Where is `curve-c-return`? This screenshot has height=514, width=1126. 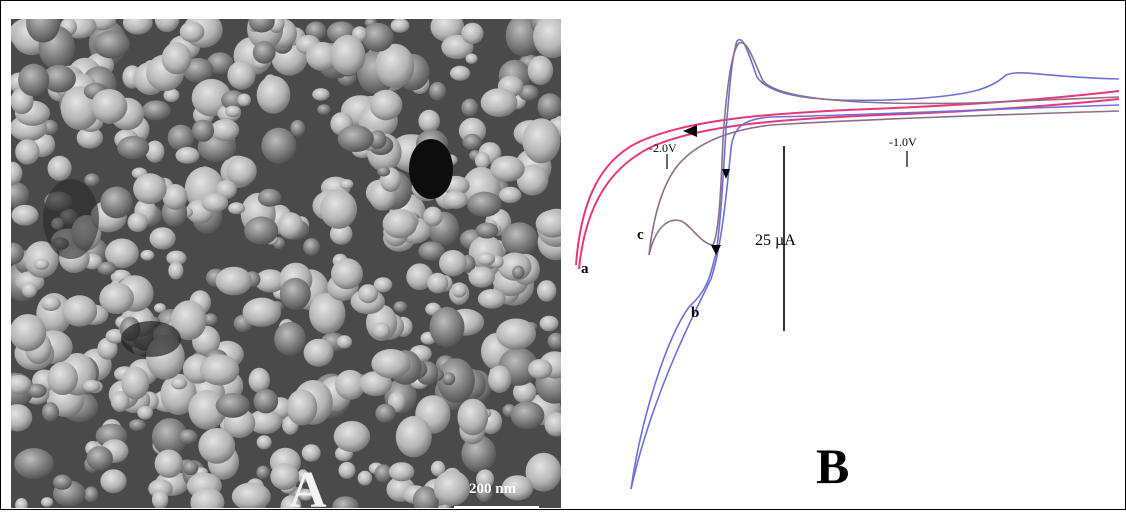
curve-c-return is located at coordinates (884, 183).